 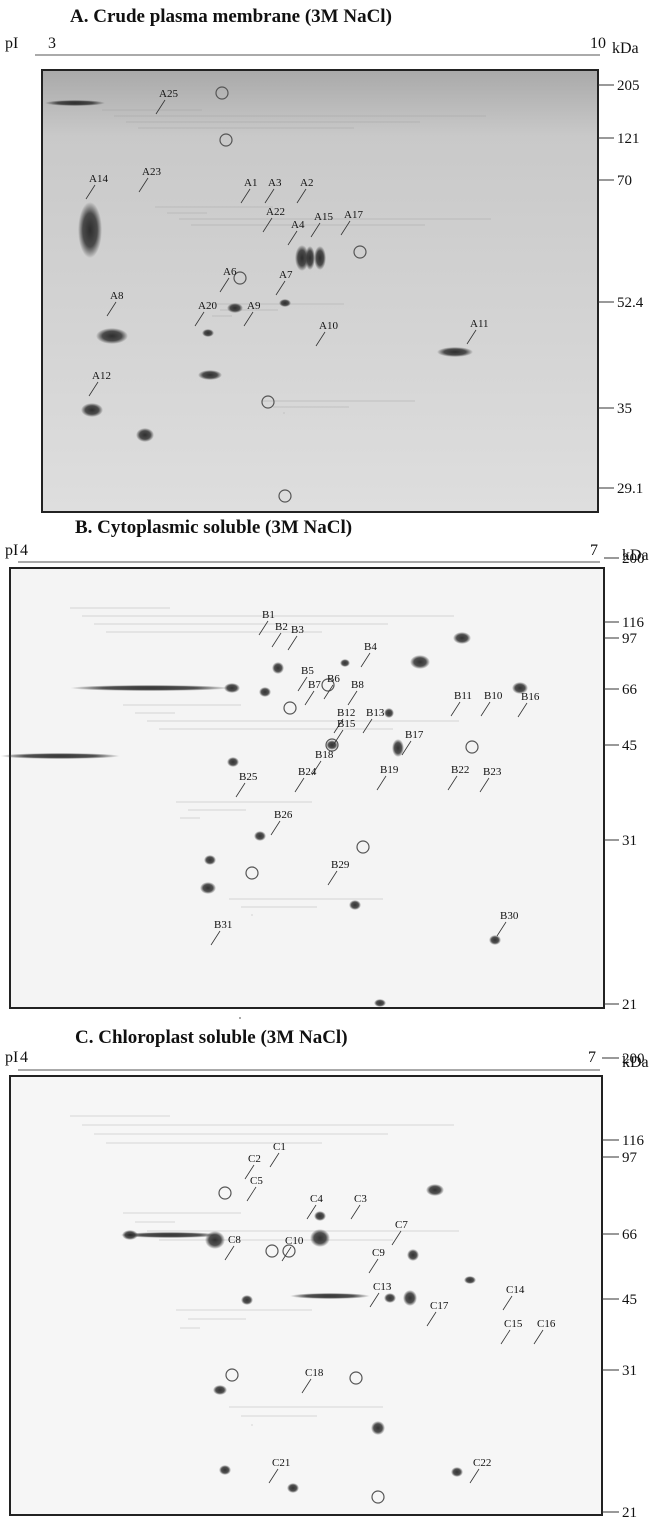 I want to click on ph-tick-label: 3, so click(x=52, y=43).